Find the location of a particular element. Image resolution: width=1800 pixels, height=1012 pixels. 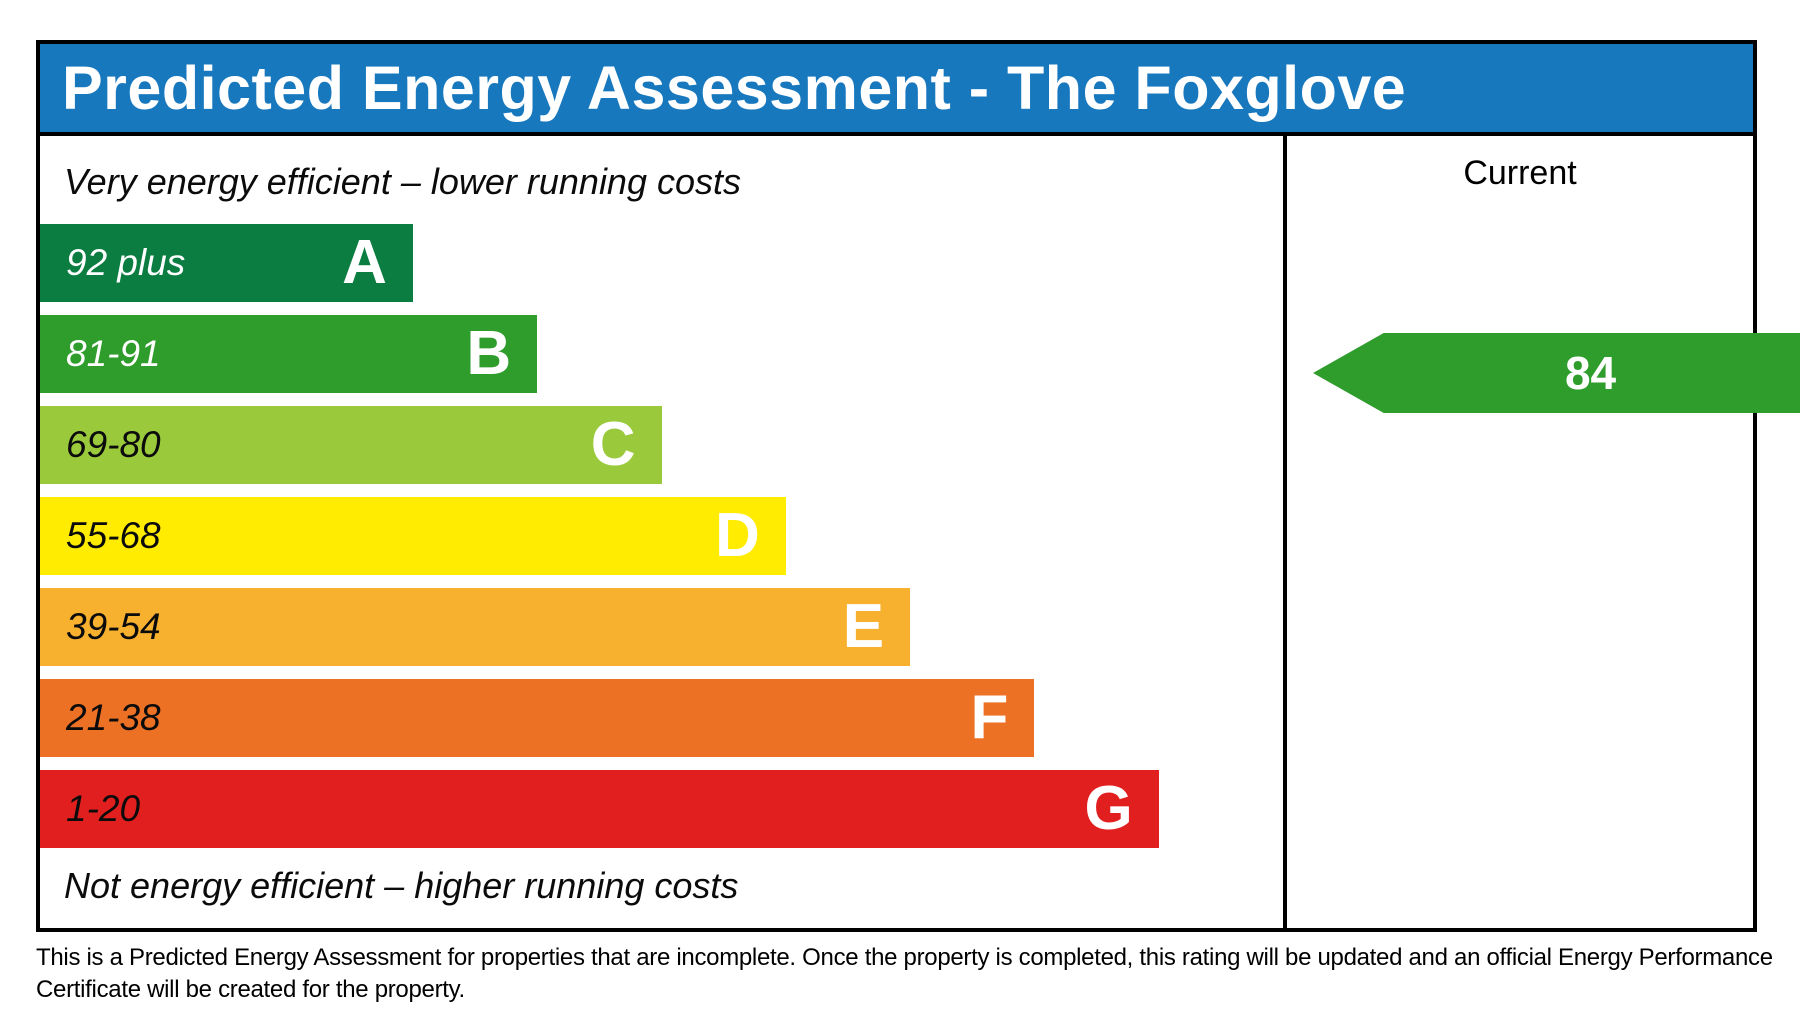

band-letter: A is located at coordinates (364, 262).